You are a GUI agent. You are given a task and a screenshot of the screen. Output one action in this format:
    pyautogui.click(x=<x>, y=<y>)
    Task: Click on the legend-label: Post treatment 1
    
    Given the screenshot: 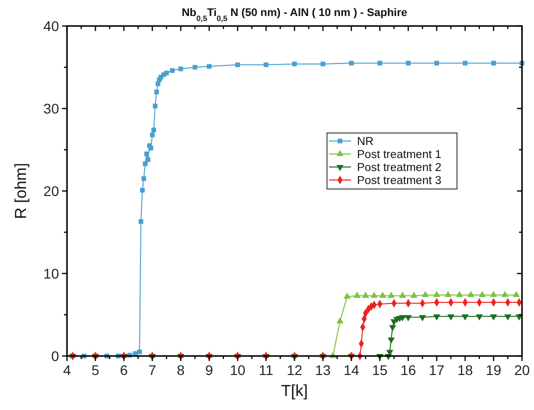 What is the action you would take?
    pyautogui.click(x=399, y=155)
    